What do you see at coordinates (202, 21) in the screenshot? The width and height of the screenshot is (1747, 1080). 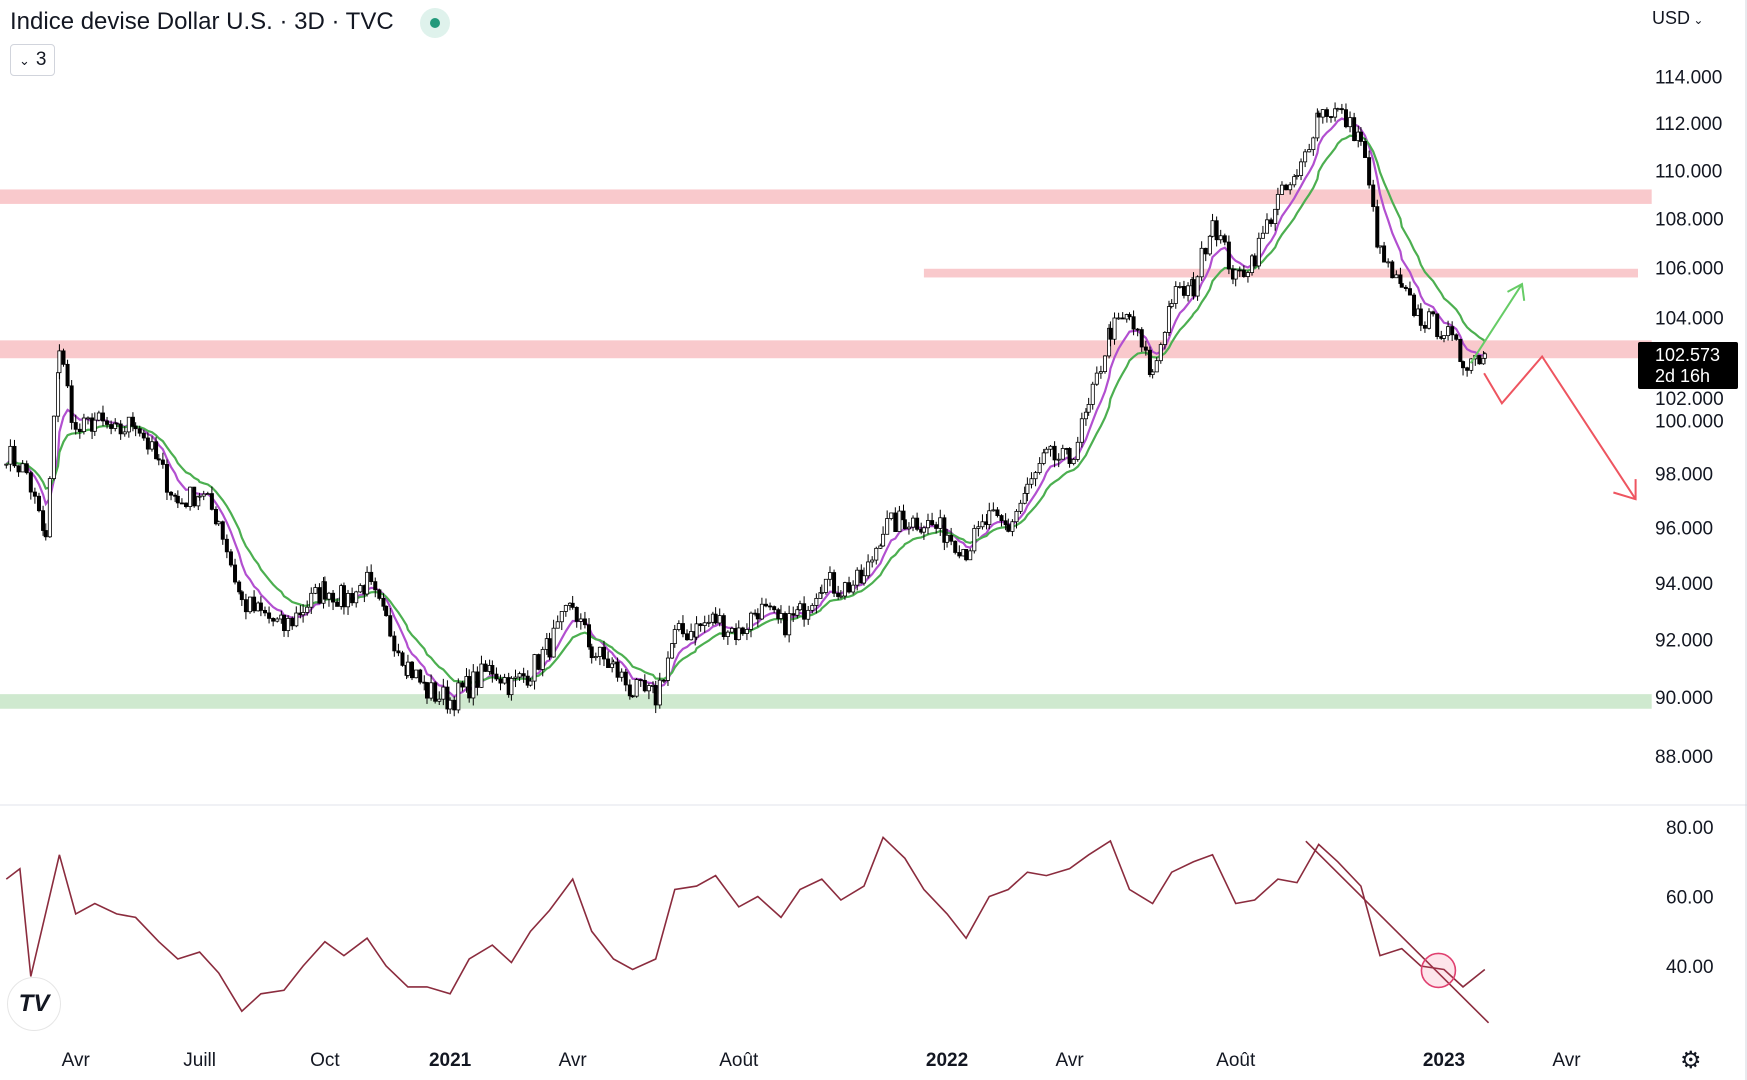 I see `symbol-title: Indice devise Dollar U.S. · 3D · TVC` at bounding box center [202, 21].